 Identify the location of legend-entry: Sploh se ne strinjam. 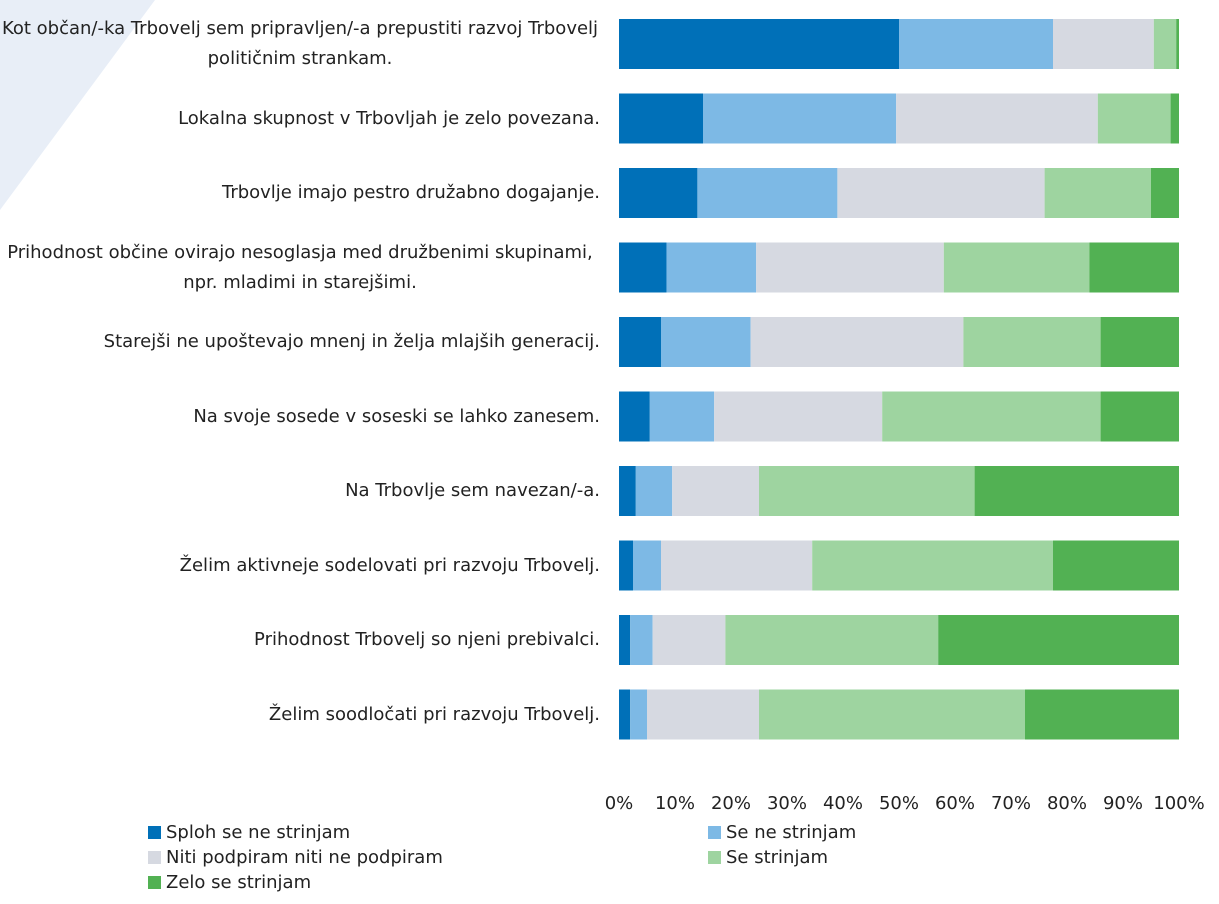
(249, 832).